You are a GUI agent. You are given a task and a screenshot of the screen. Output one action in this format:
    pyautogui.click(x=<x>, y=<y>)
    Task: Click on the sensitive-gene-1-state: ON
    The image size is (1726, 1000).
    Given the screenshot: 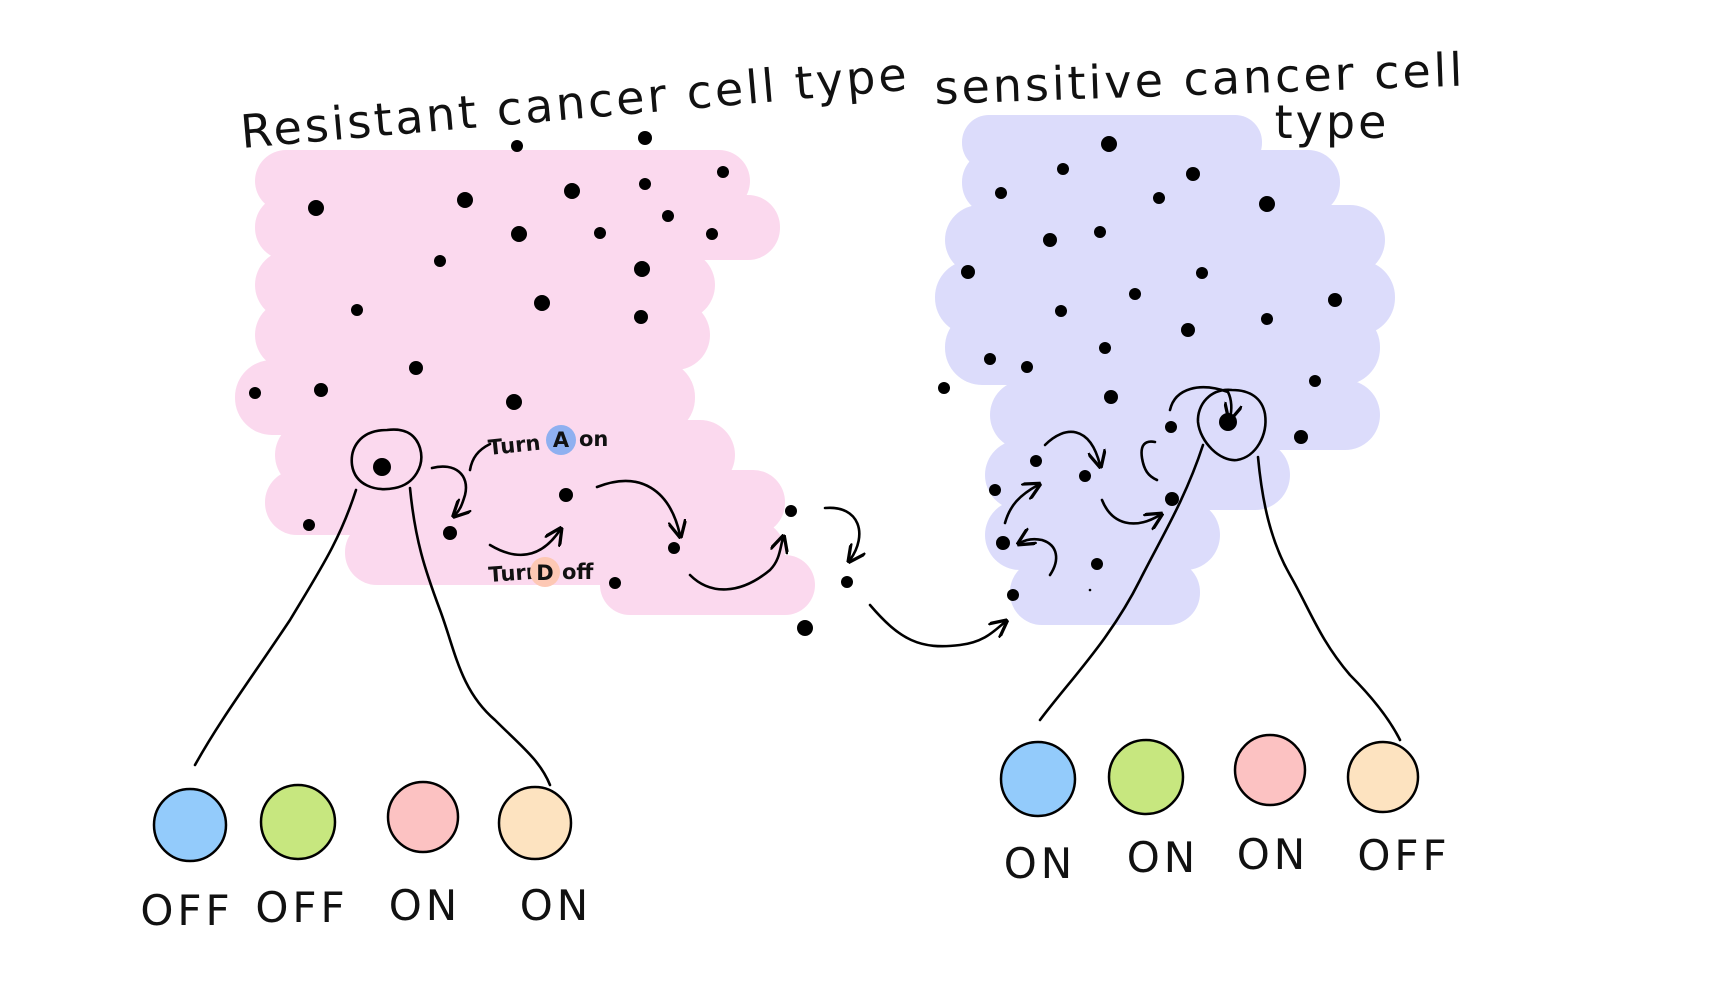 What is the action you would take?
    pyautogui.click(x=1040, y=863)
    